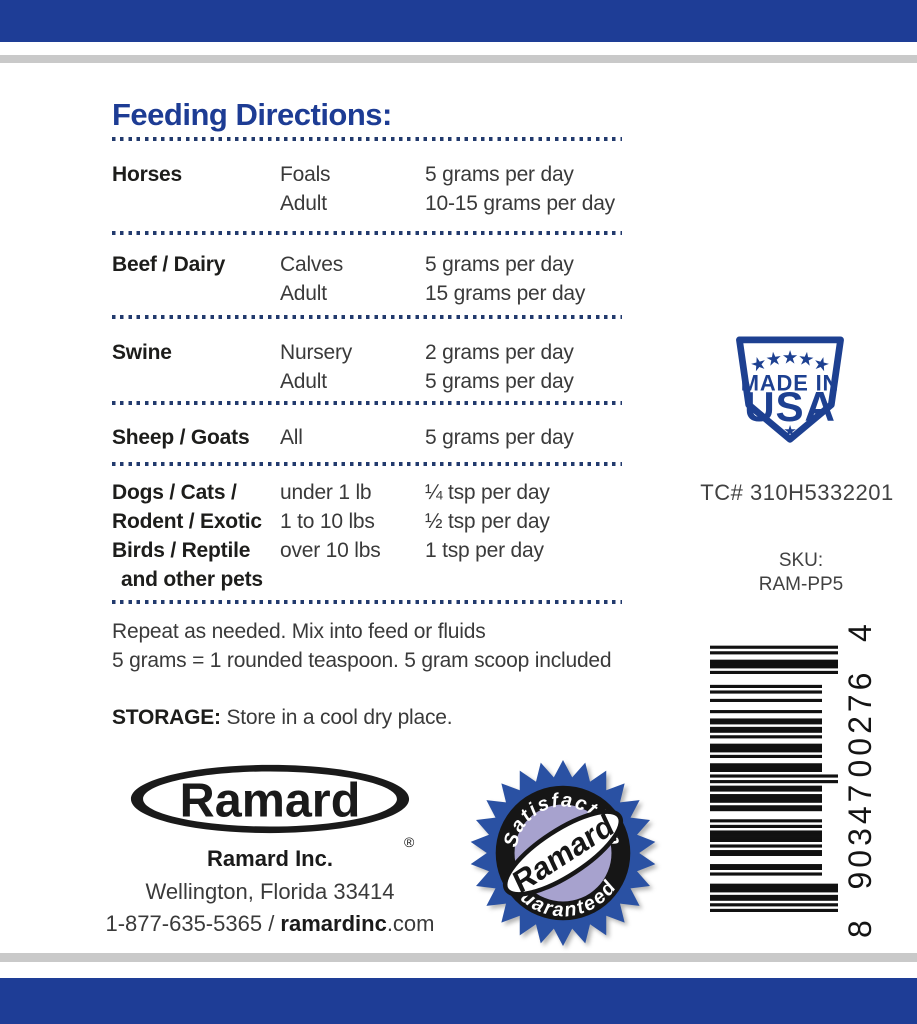  What do you see at coordinates (774, 778) in the screenshot?
I see `barcode-bars` at bounding box center [774, 778].